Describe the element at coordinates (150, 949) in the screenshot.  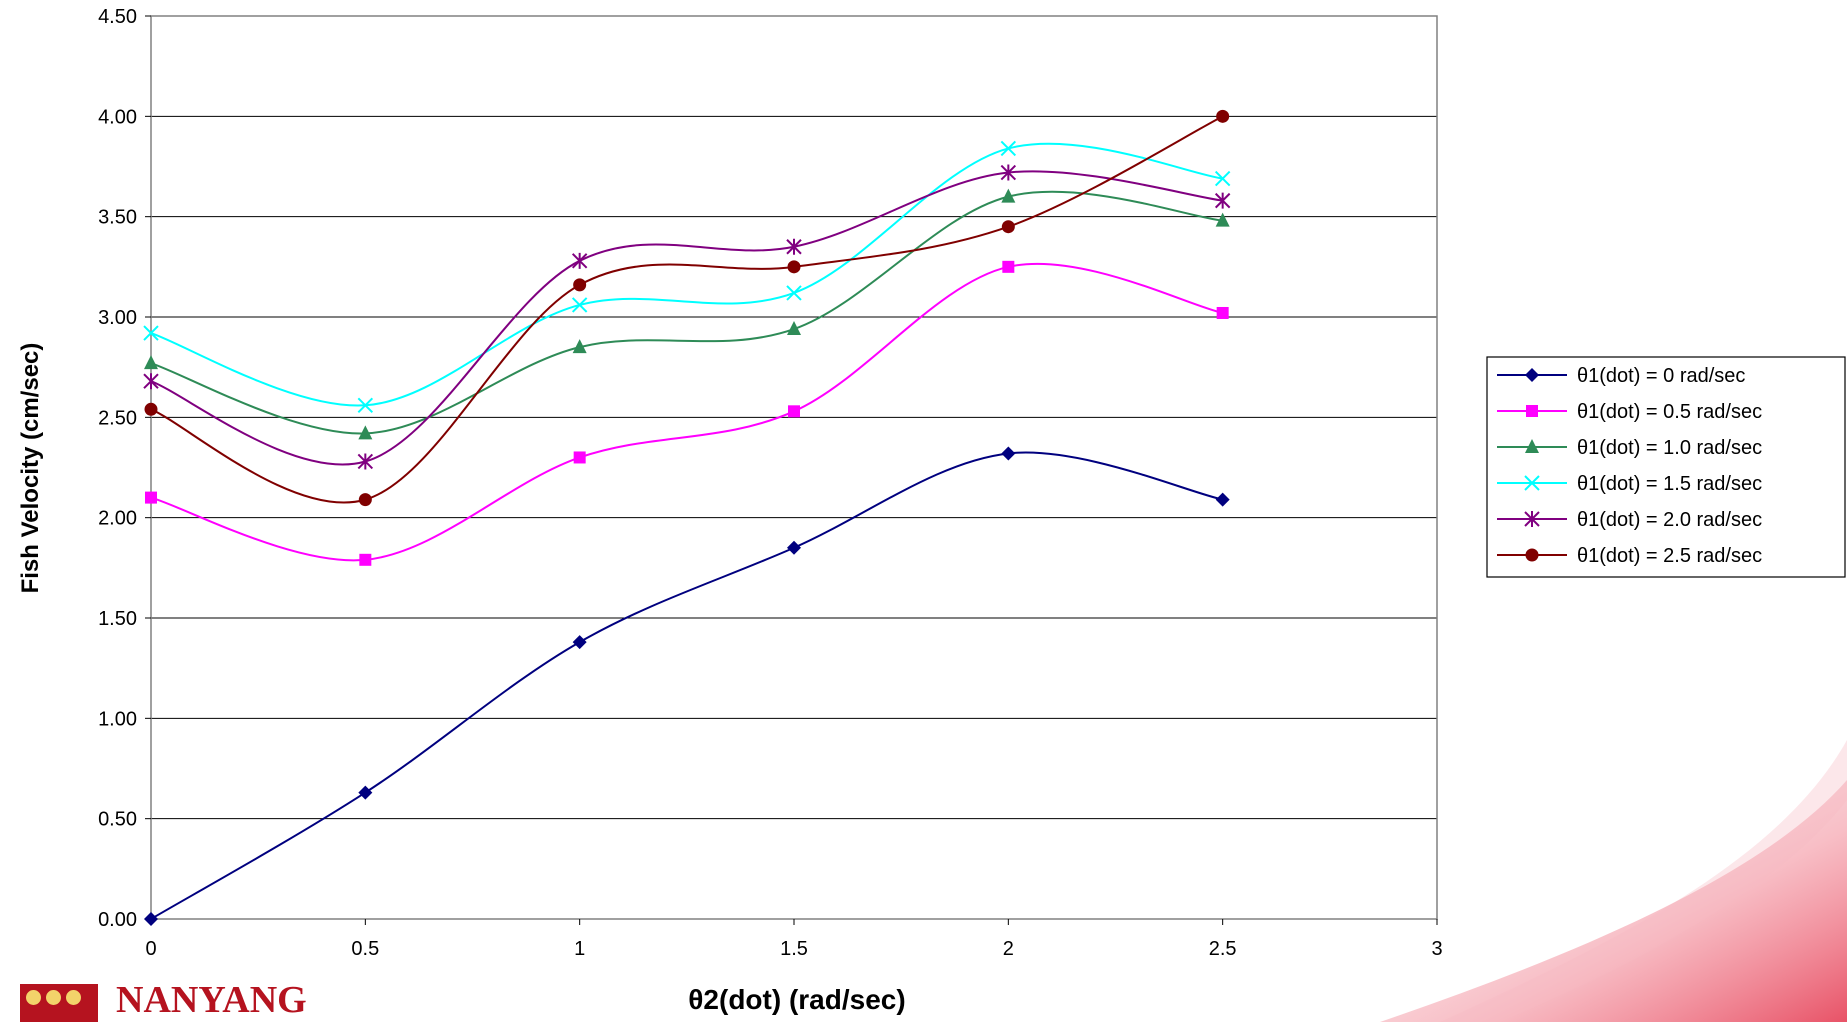
I see `x-tick-label: 0` at that location.